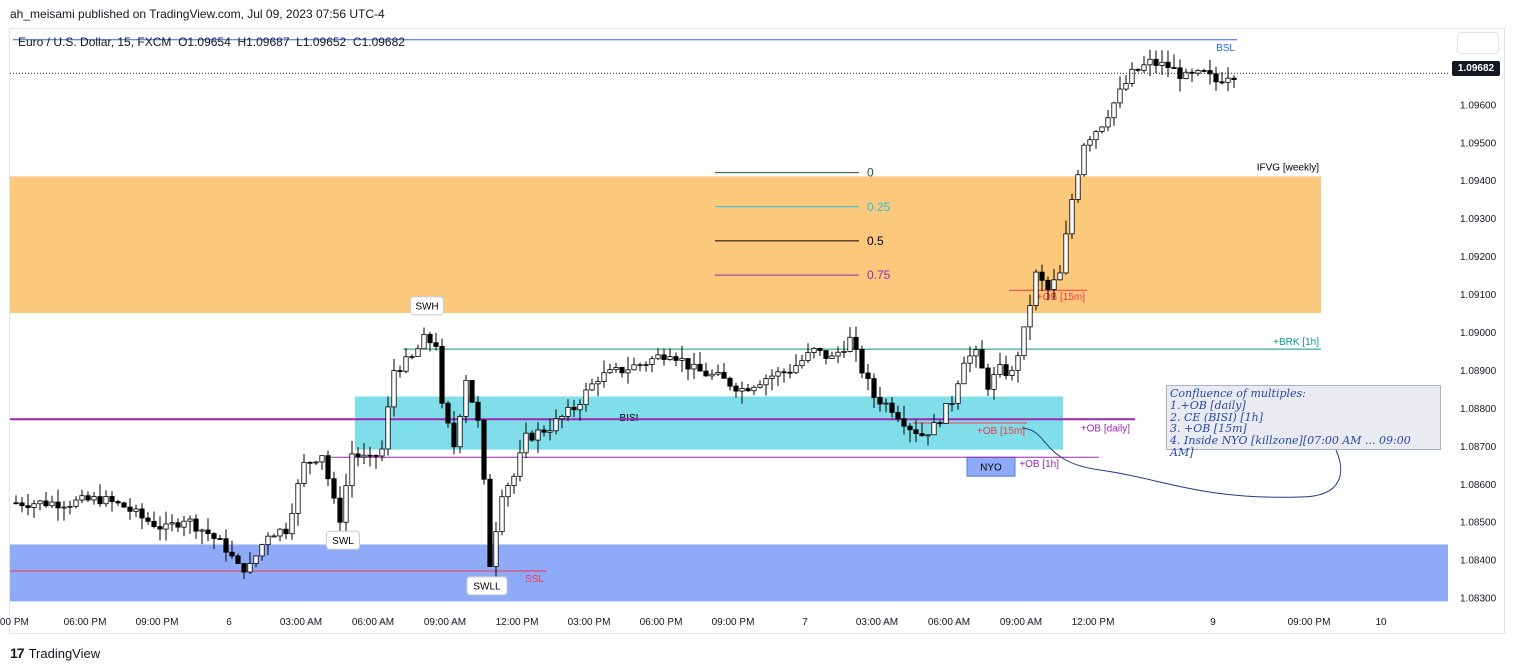  Describe the element at coordinates (1478, 485) in the screenshot. I see `y-tick-label: 1.08600` at that location.